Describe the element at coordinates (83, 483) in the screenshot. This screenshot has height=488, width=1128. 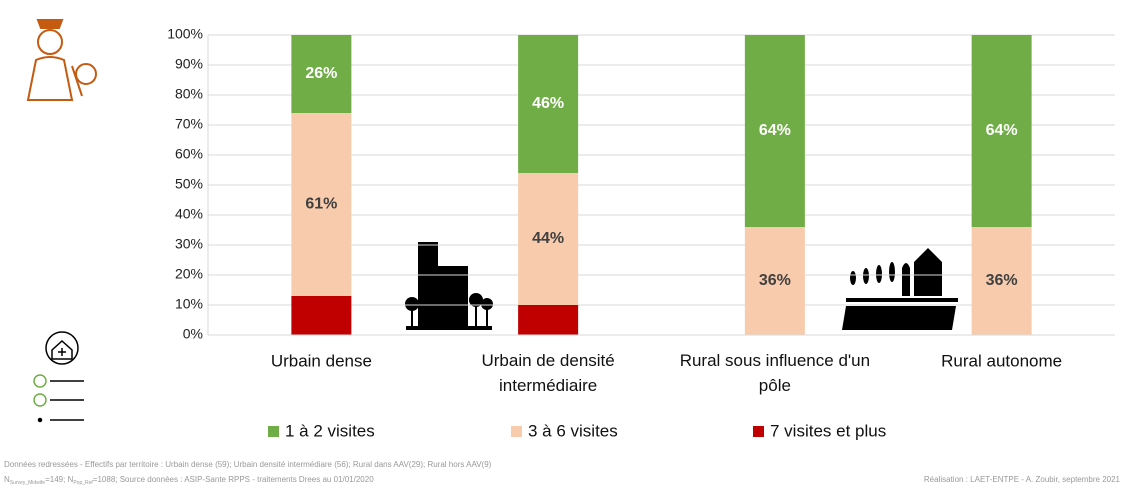
I see `footnote-part: Pop_Ref` at that location.